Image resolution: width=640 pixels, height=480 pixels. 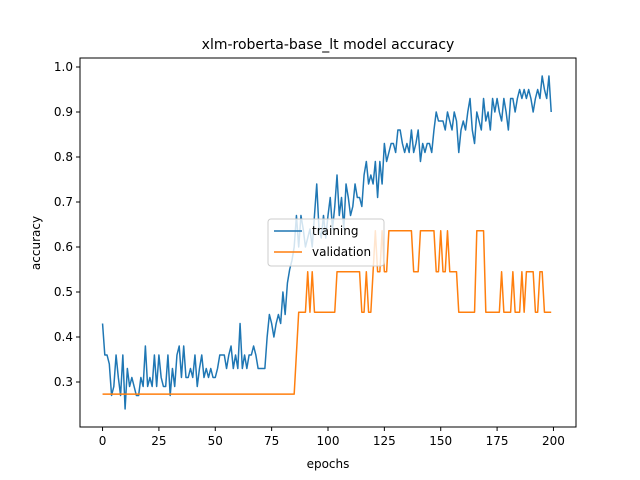 What do you see at coordinates (328, 45) in the screenshot?
I see `chart-title: xlm-roberta-base_lt model accuracy` at bounding box center [328, 45].